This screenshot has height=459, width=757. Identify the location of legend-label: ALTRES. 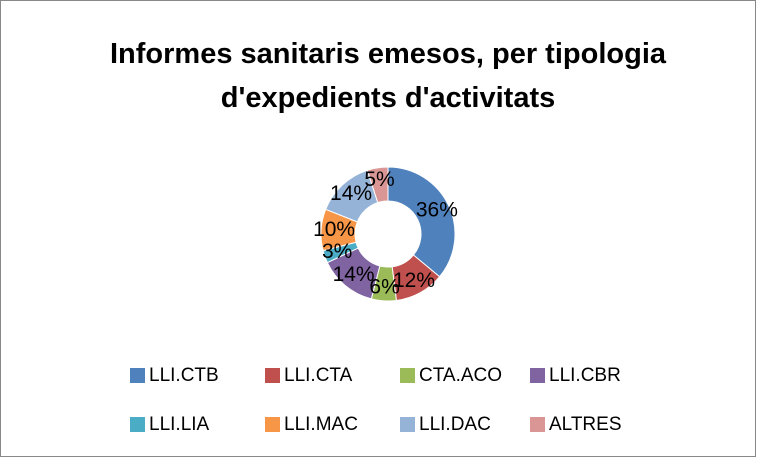
(585, 424).